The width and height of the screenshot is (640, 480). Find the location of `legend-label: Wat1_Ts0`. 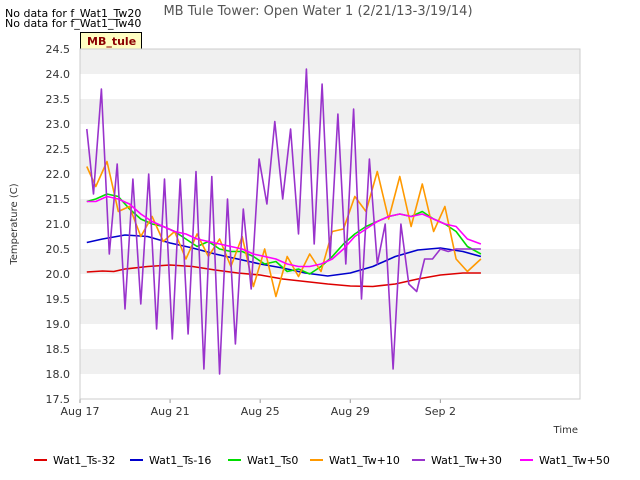

legend-label: Wat1_Ts0 is located at coordinates (273, 460).